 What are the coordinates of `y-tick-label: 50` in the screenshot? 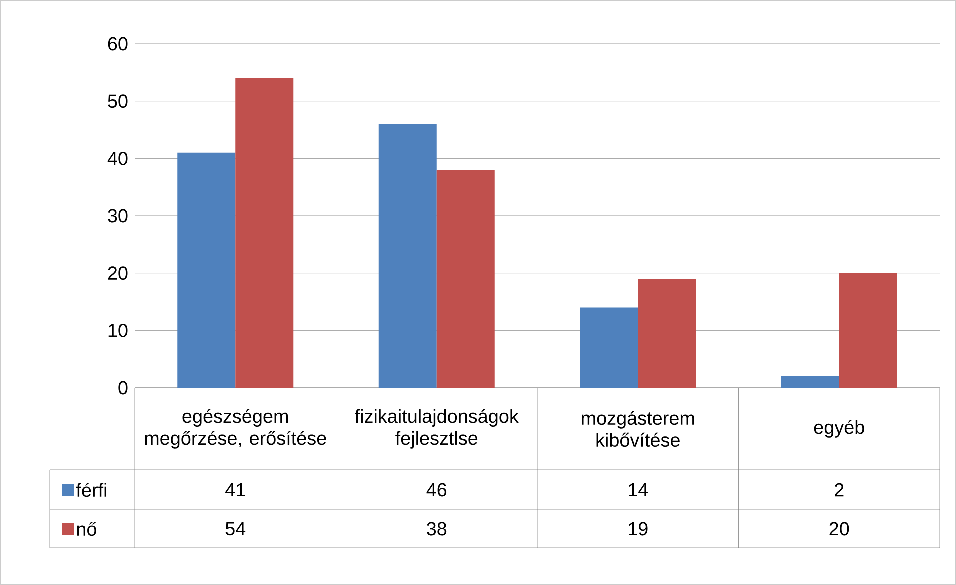 It's located at (118, 101).